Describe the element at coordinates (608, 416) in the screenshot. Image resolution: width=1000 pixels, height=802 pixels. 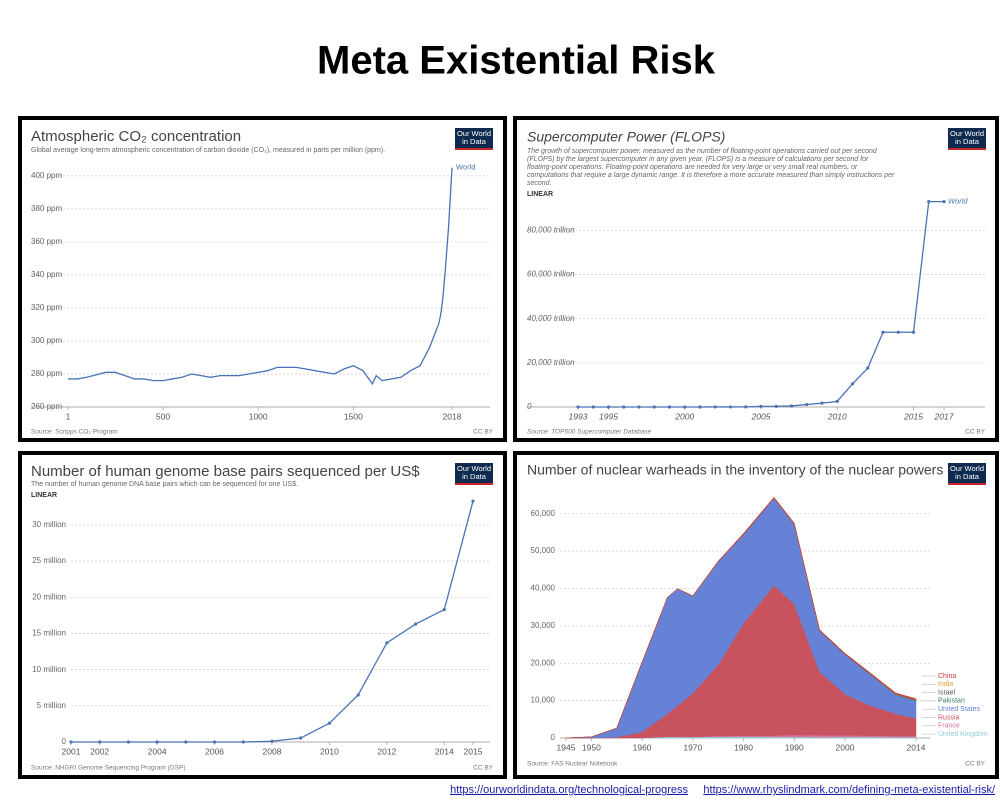
I see `x-tick-label: 1995` at that location.